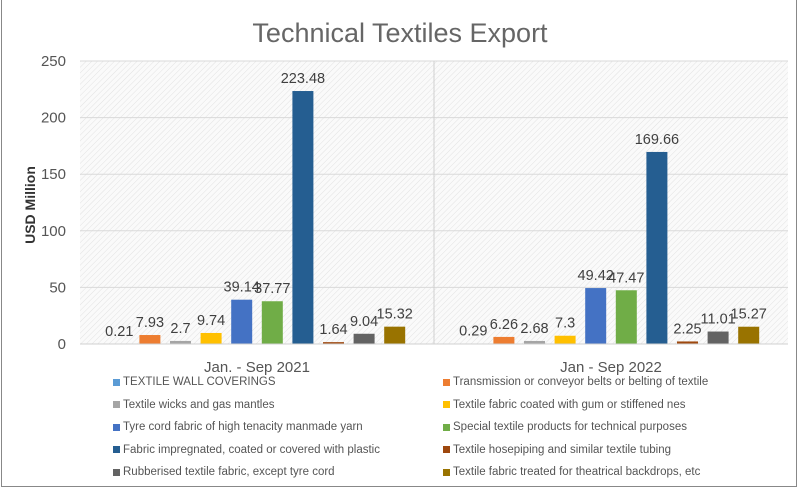 The height and width of the screenshot is (491, 800). I want to click on data-label: 0.29, so click(473, 332).